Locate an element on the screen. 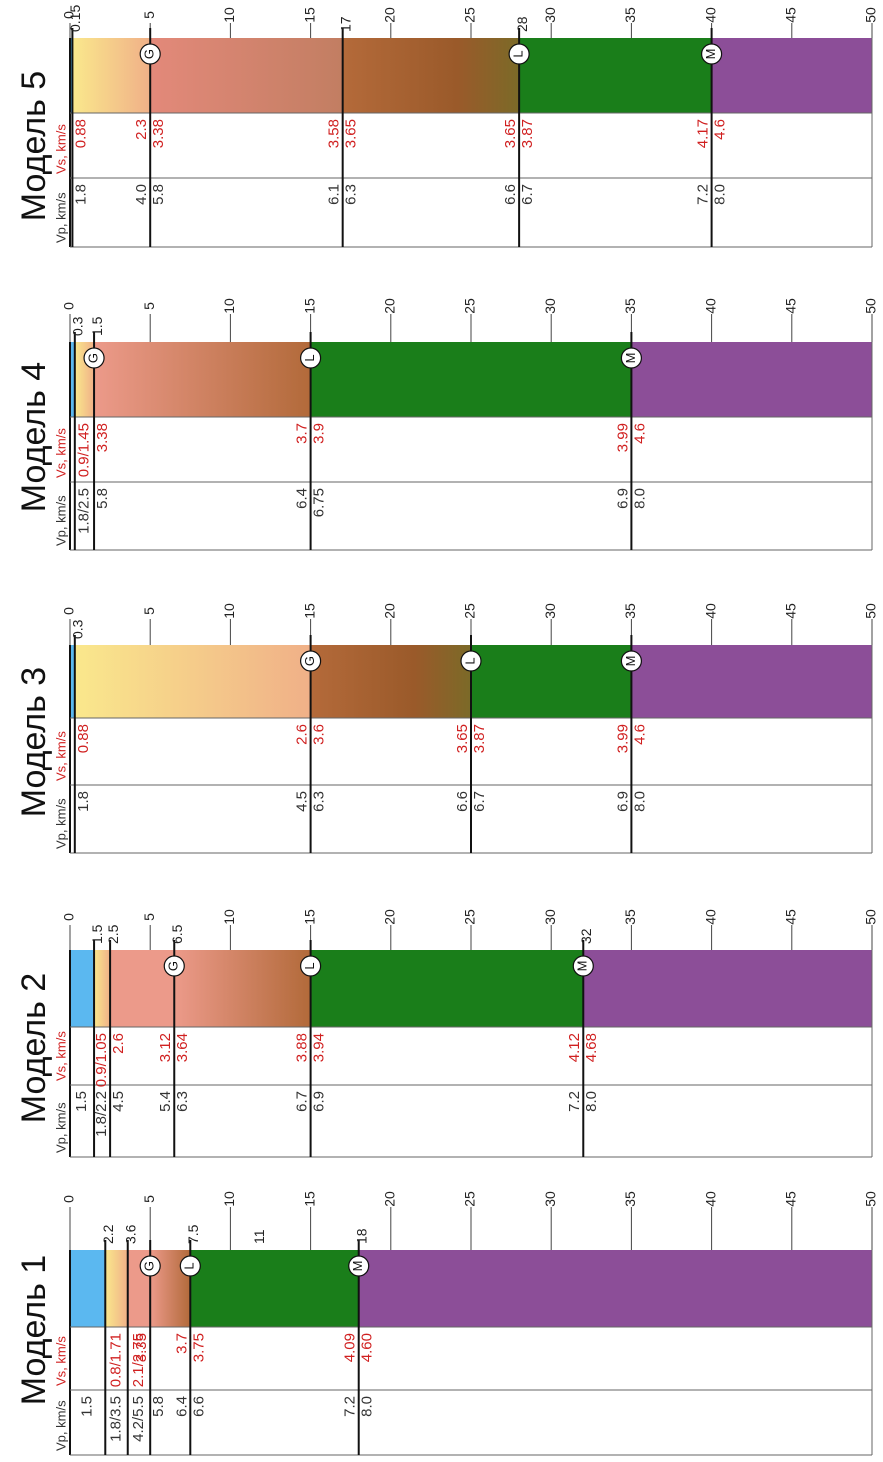 The height and width of the screenshot is (1462, 883). vp-value: 6.1 is located at coordinates (334, 194).